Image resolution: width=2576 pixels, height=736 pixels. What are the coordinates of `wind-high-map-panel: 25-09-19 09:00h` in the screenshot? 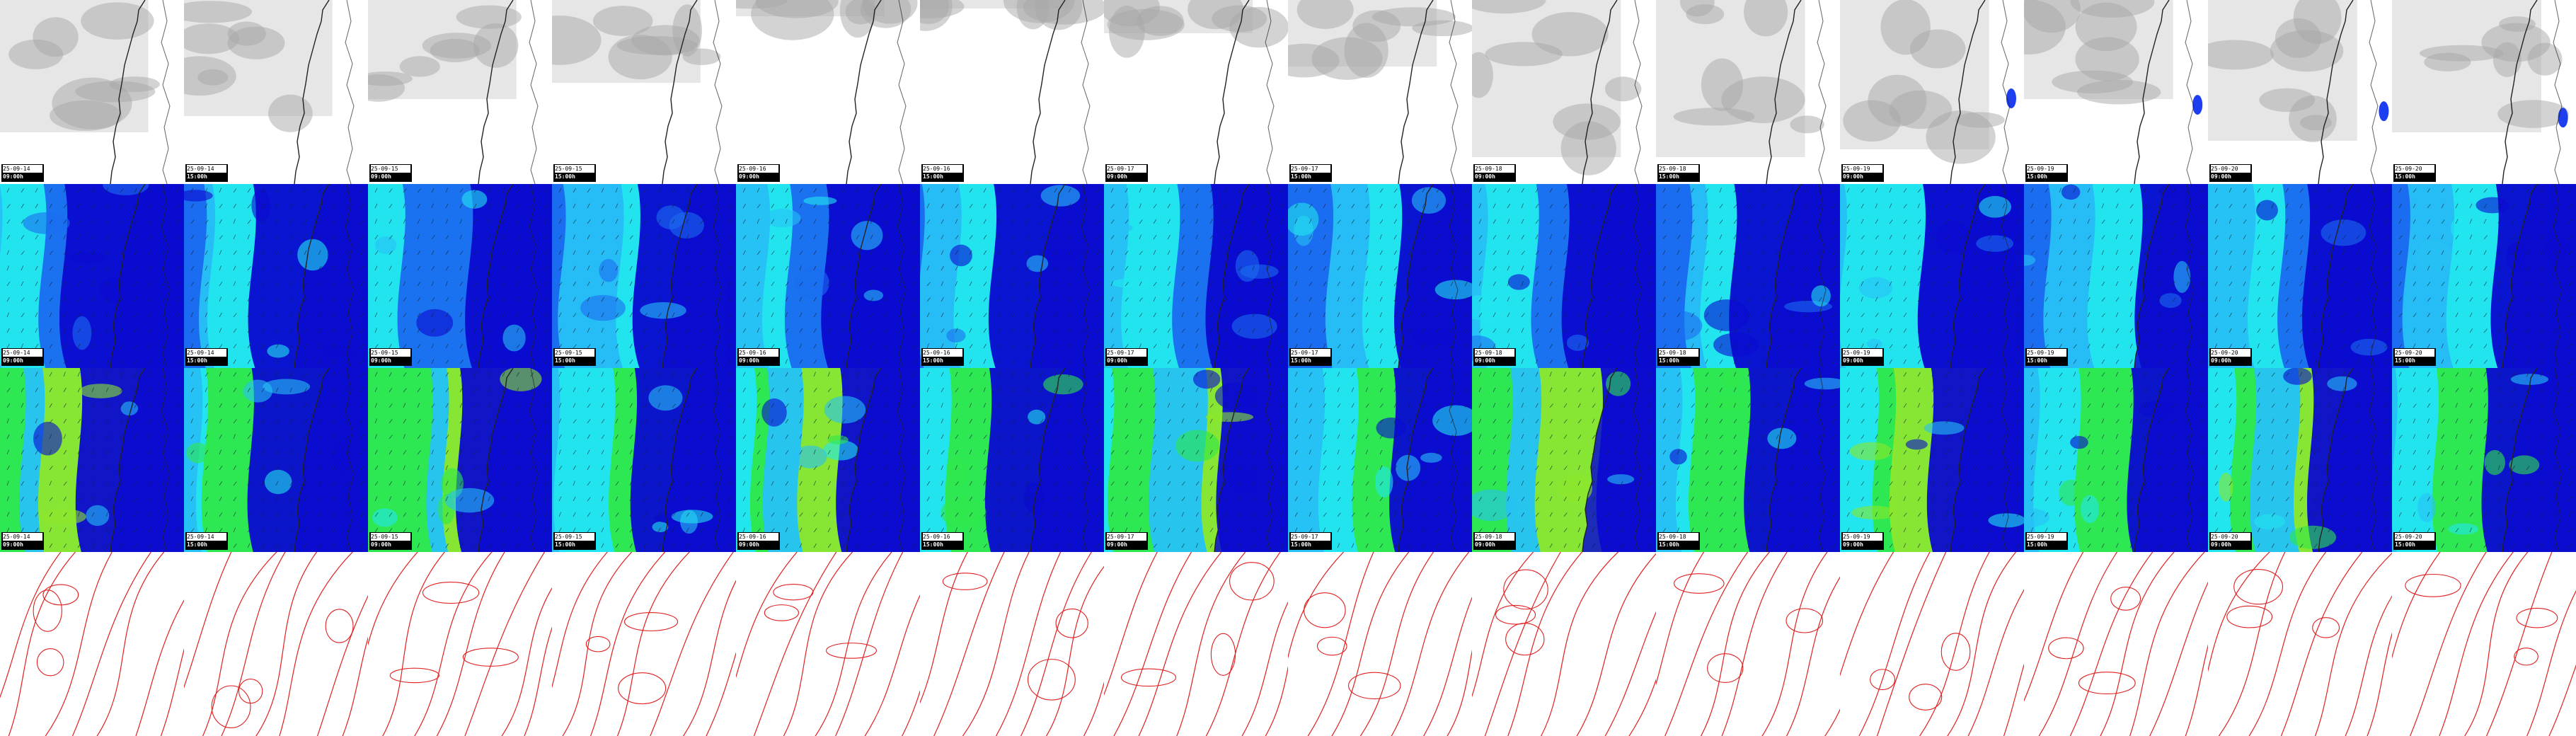 It's located at (1932, 460).